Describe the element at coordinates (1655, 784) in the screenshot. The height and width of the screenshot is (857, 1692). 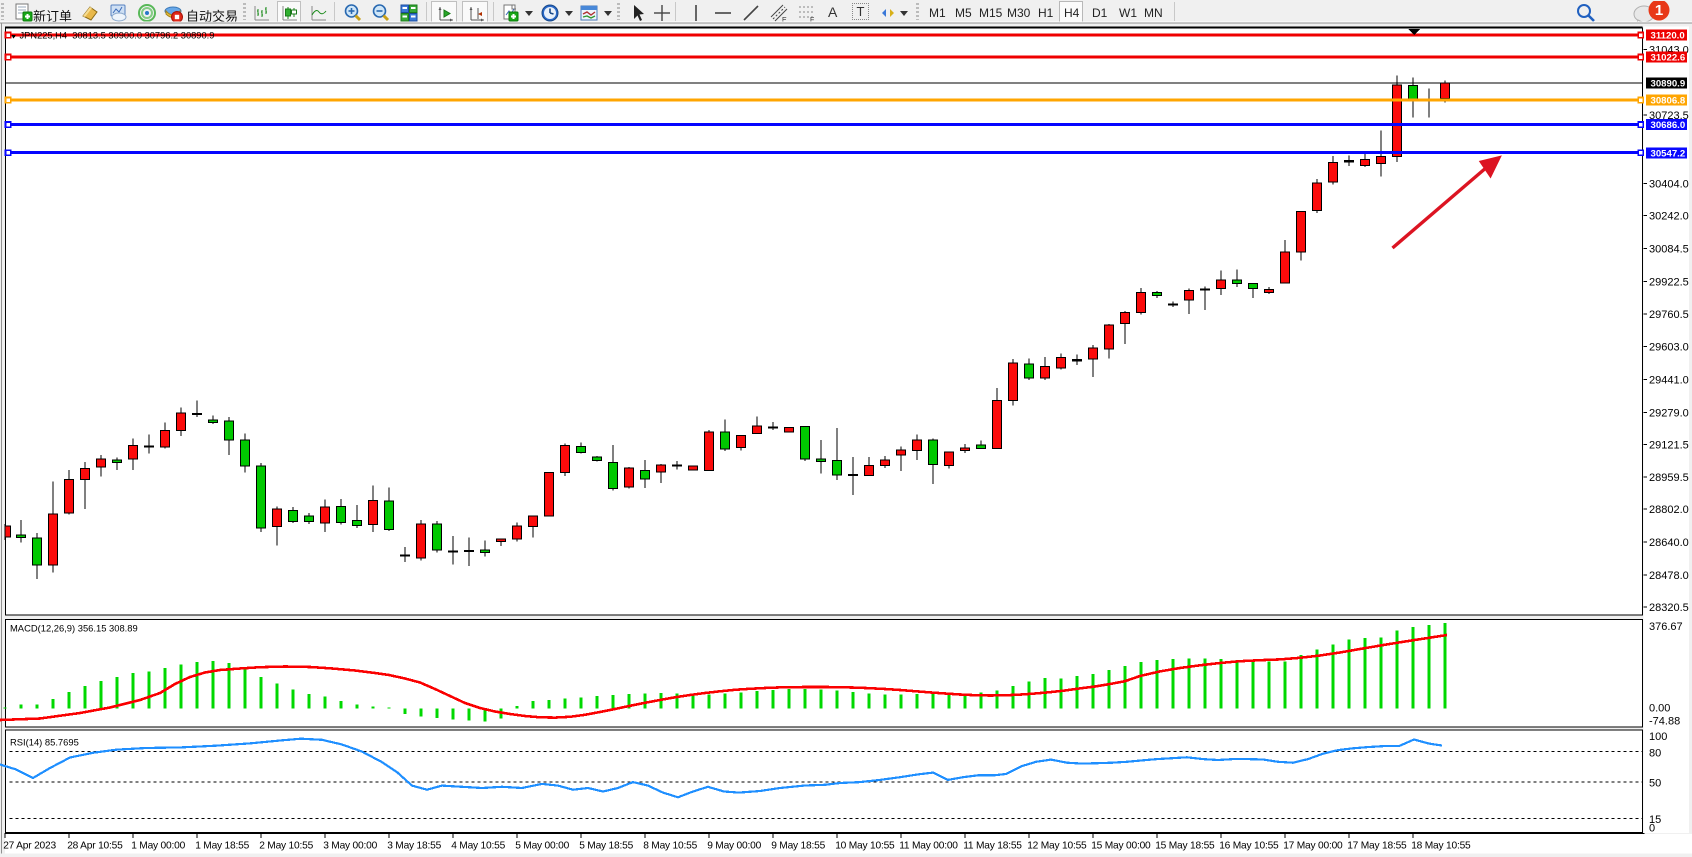
I see `svg-text: 50` at that location.